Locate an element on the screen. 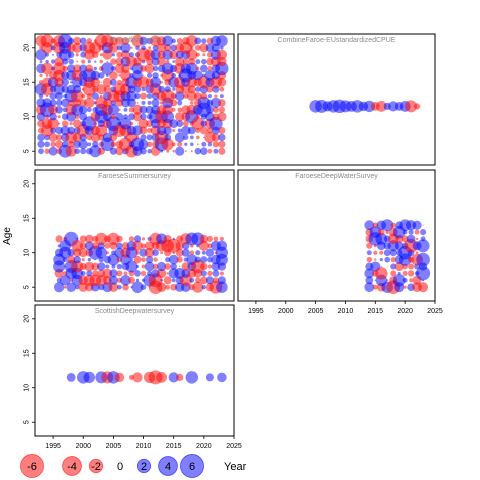 The height and width of the screenshot is (480, 480). x-tick-label: 1995 is located at coordinates (53, 446).